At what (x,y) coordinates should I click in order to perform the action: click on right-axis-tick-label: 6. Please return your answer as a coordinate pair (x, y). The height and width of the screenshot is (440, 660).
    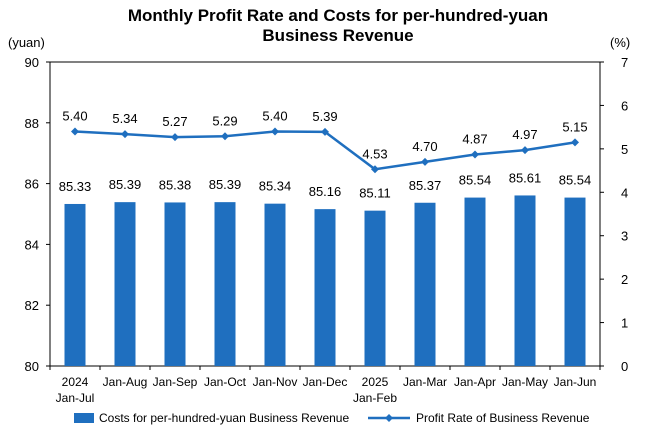
    Looking at the image, I should click on (624, 105).